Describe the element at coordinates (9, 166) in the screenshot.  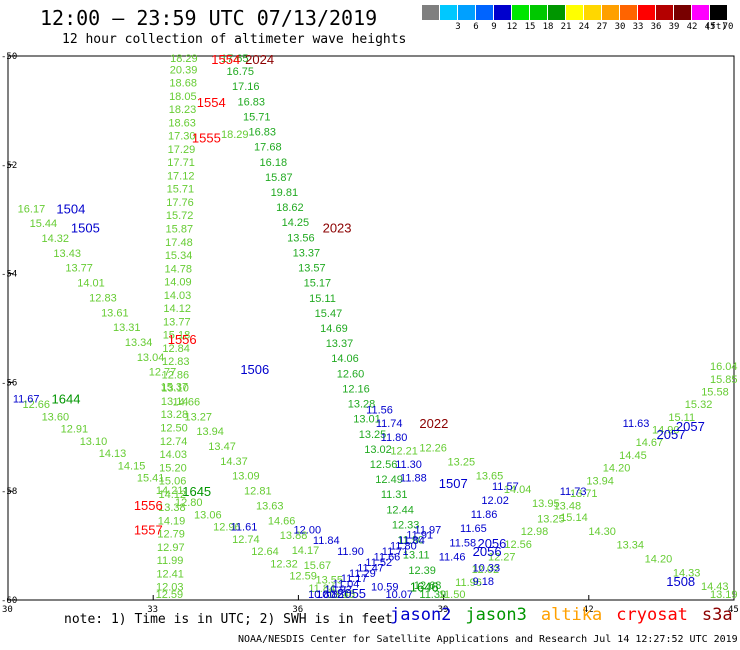
I see `y-tick-label: -52` at that location.